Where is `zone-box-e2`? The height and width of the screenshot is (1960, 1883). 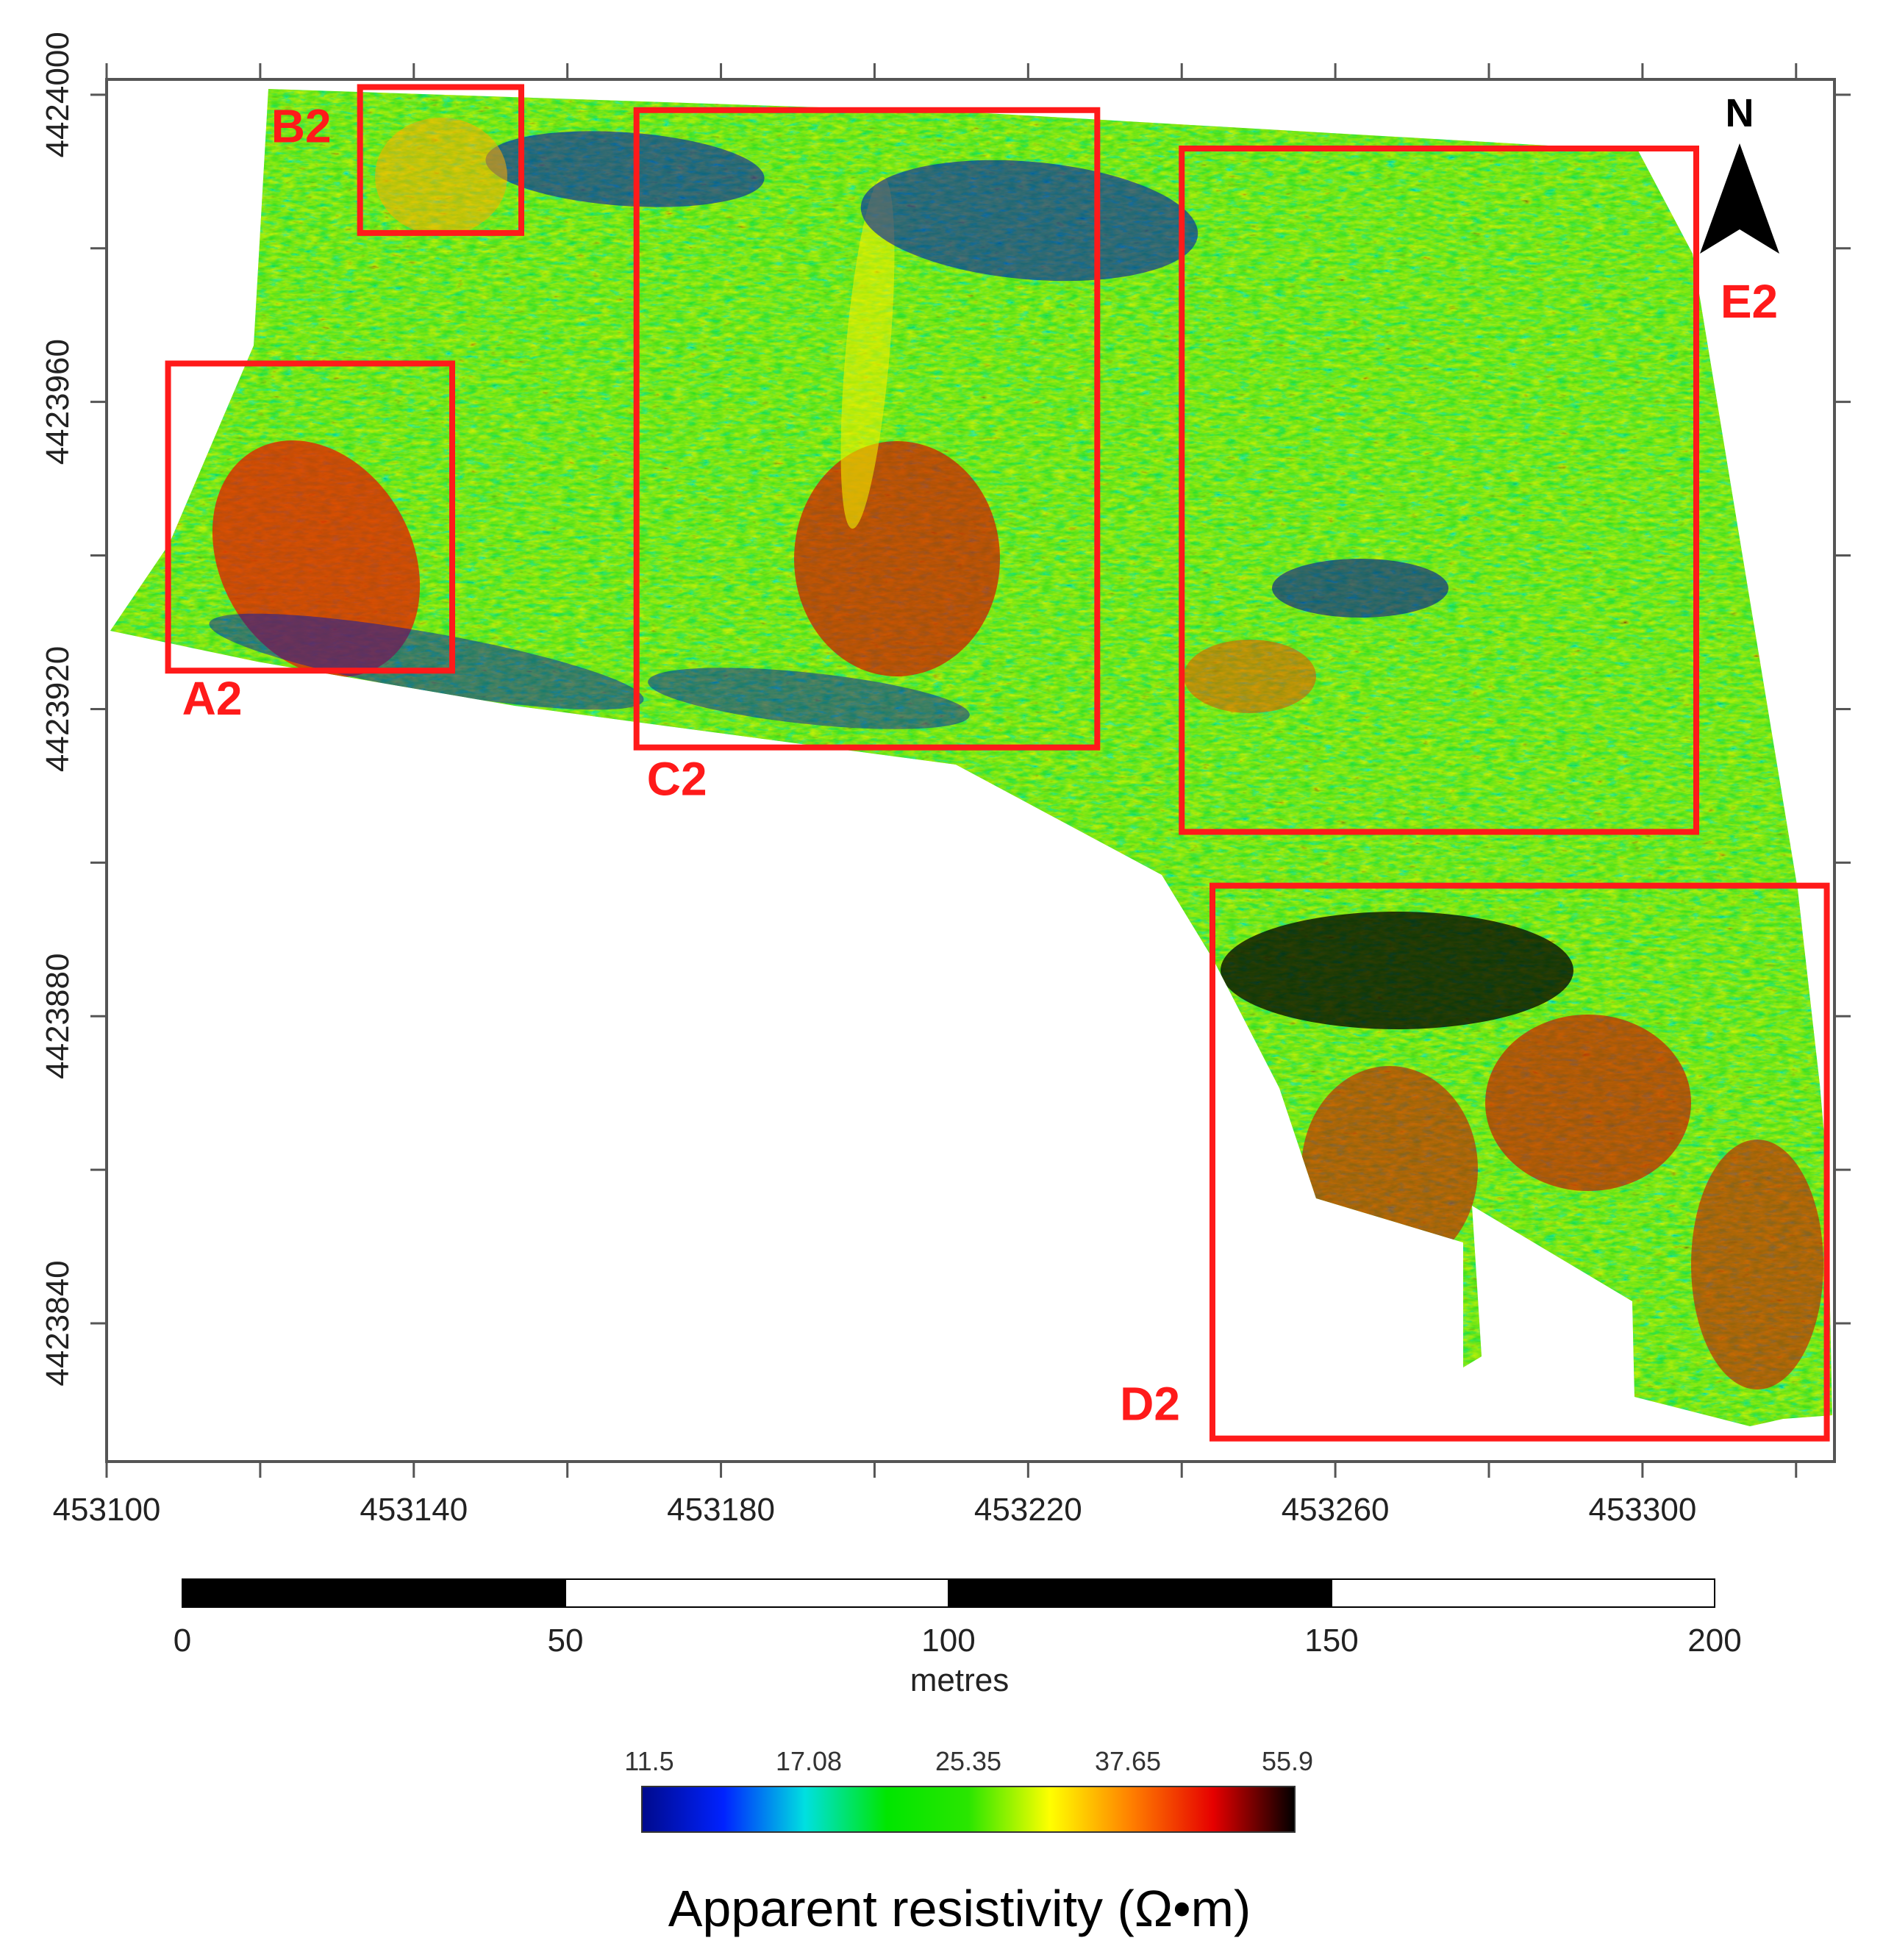
zone-box-e2 is located at coordinates (1439, 490).